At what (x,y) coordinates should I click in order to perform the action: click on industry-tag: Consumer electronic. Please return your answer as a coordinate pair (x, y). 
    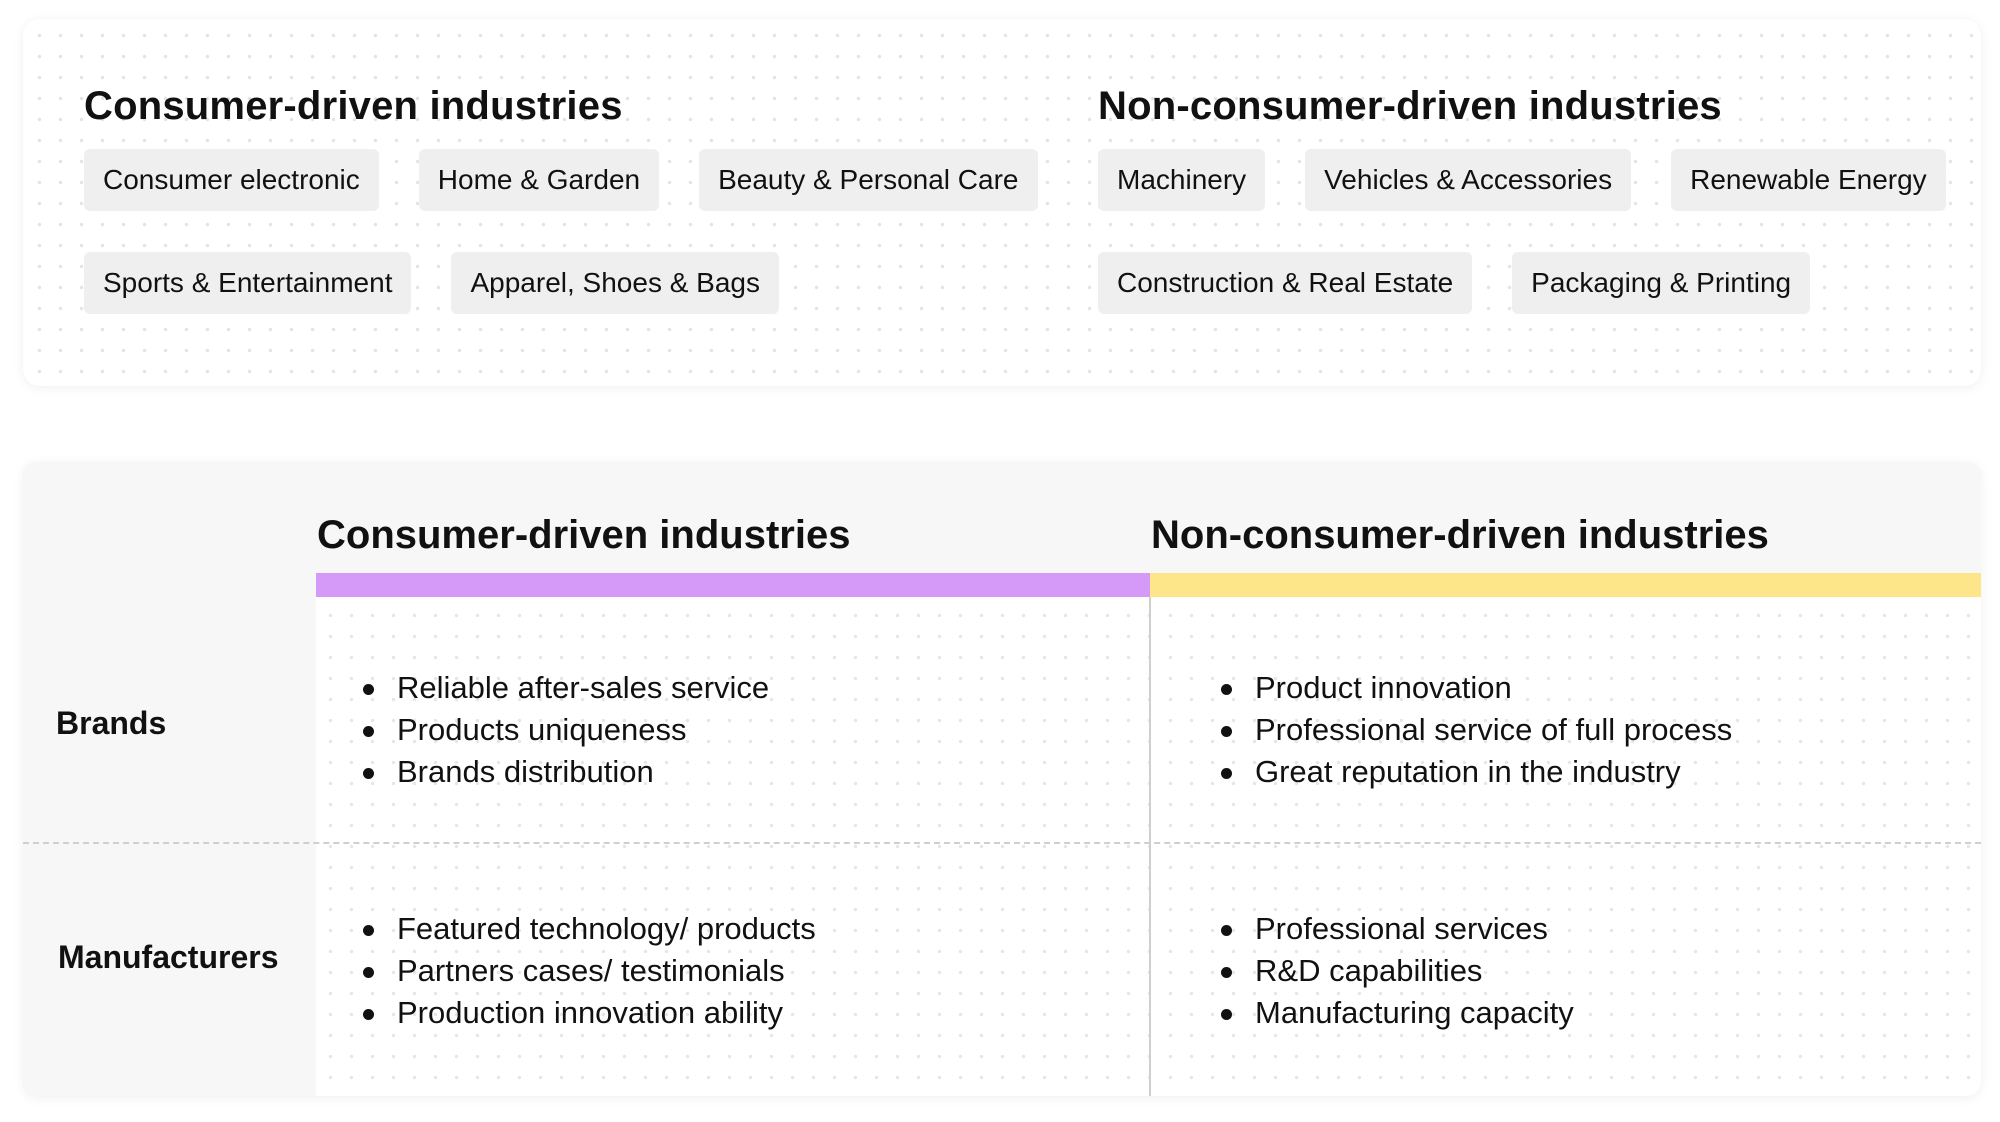
    Looking at the image, I should click on (231, 180).